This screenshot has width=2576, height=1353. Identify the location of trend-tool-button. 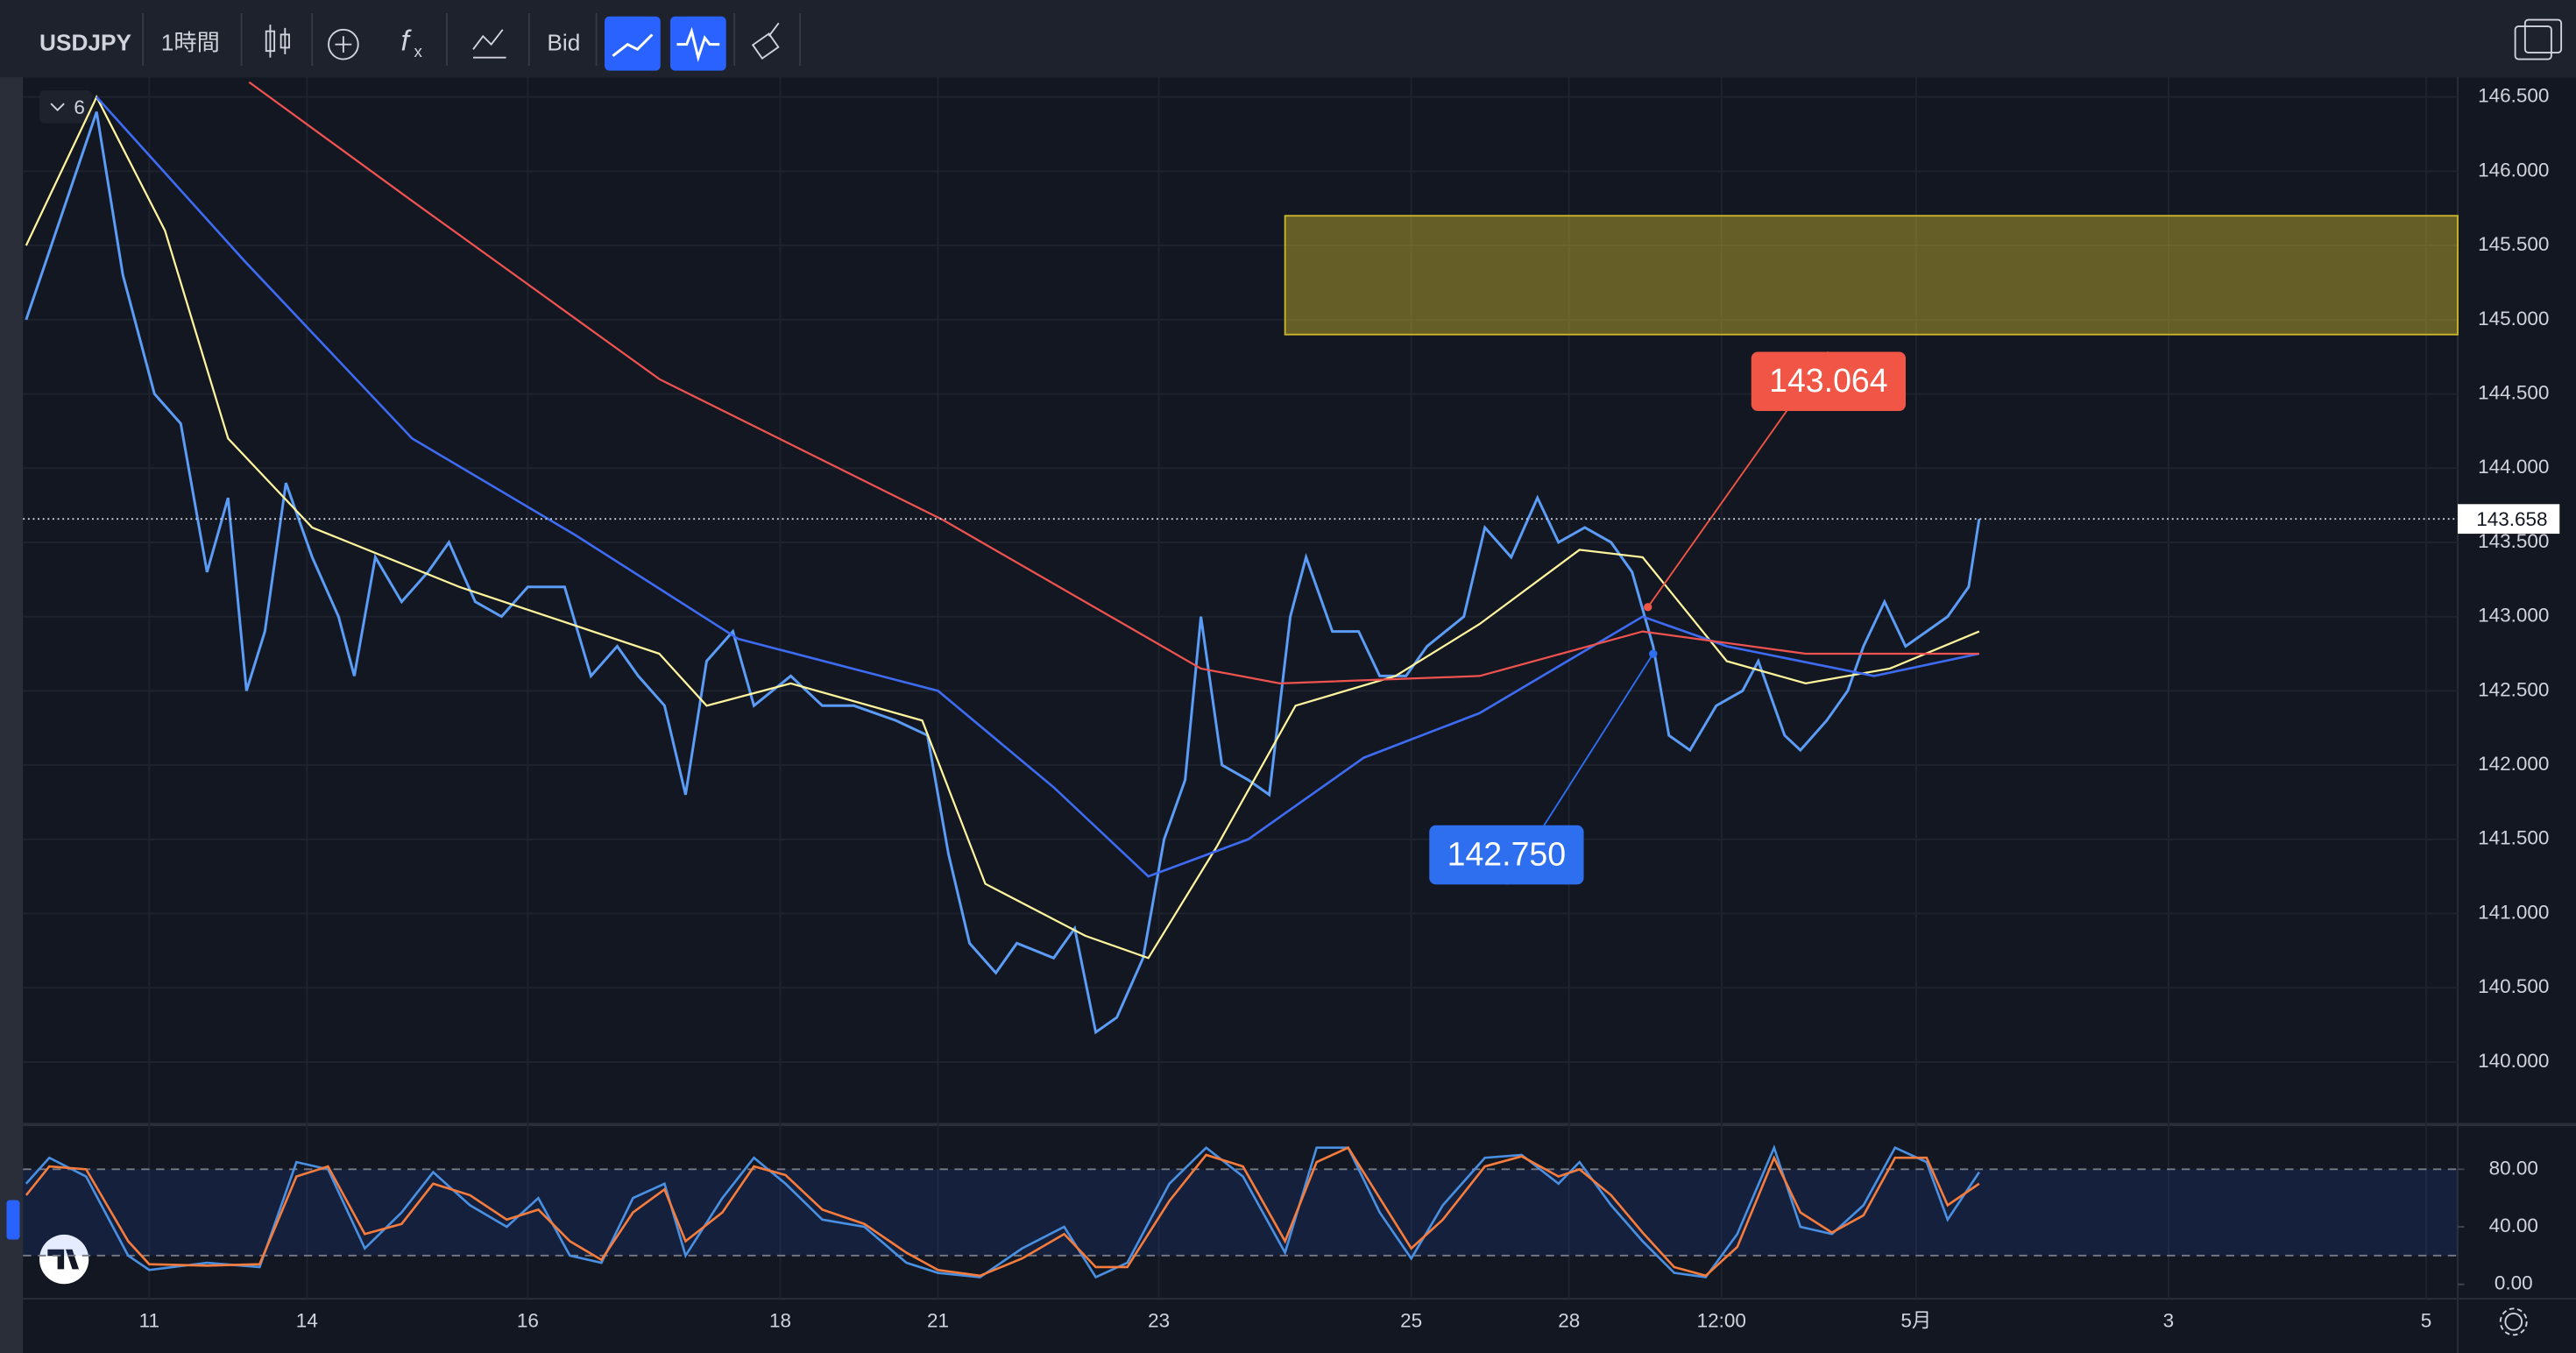
(633, 43).